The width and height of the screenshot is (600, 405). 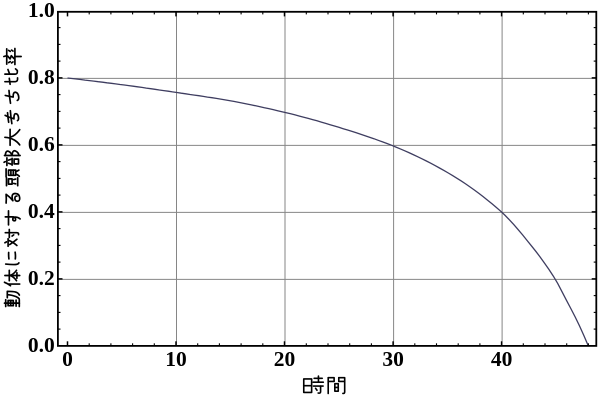 What do you see at coordinates (176, 359) in the screenshot?
I see `svg-text: 10` at bounding box center [176, 359].